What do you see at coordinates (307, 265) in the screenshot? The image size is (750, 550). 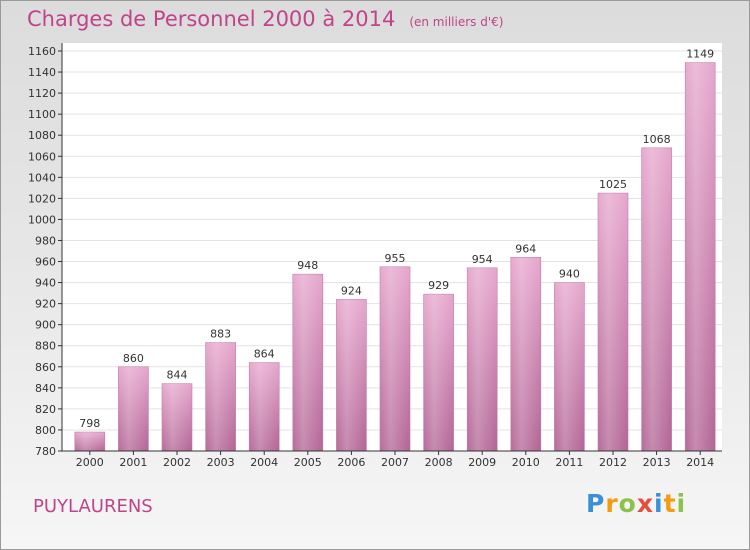 I see `value-label: 948` at bounding box center [307, 265].